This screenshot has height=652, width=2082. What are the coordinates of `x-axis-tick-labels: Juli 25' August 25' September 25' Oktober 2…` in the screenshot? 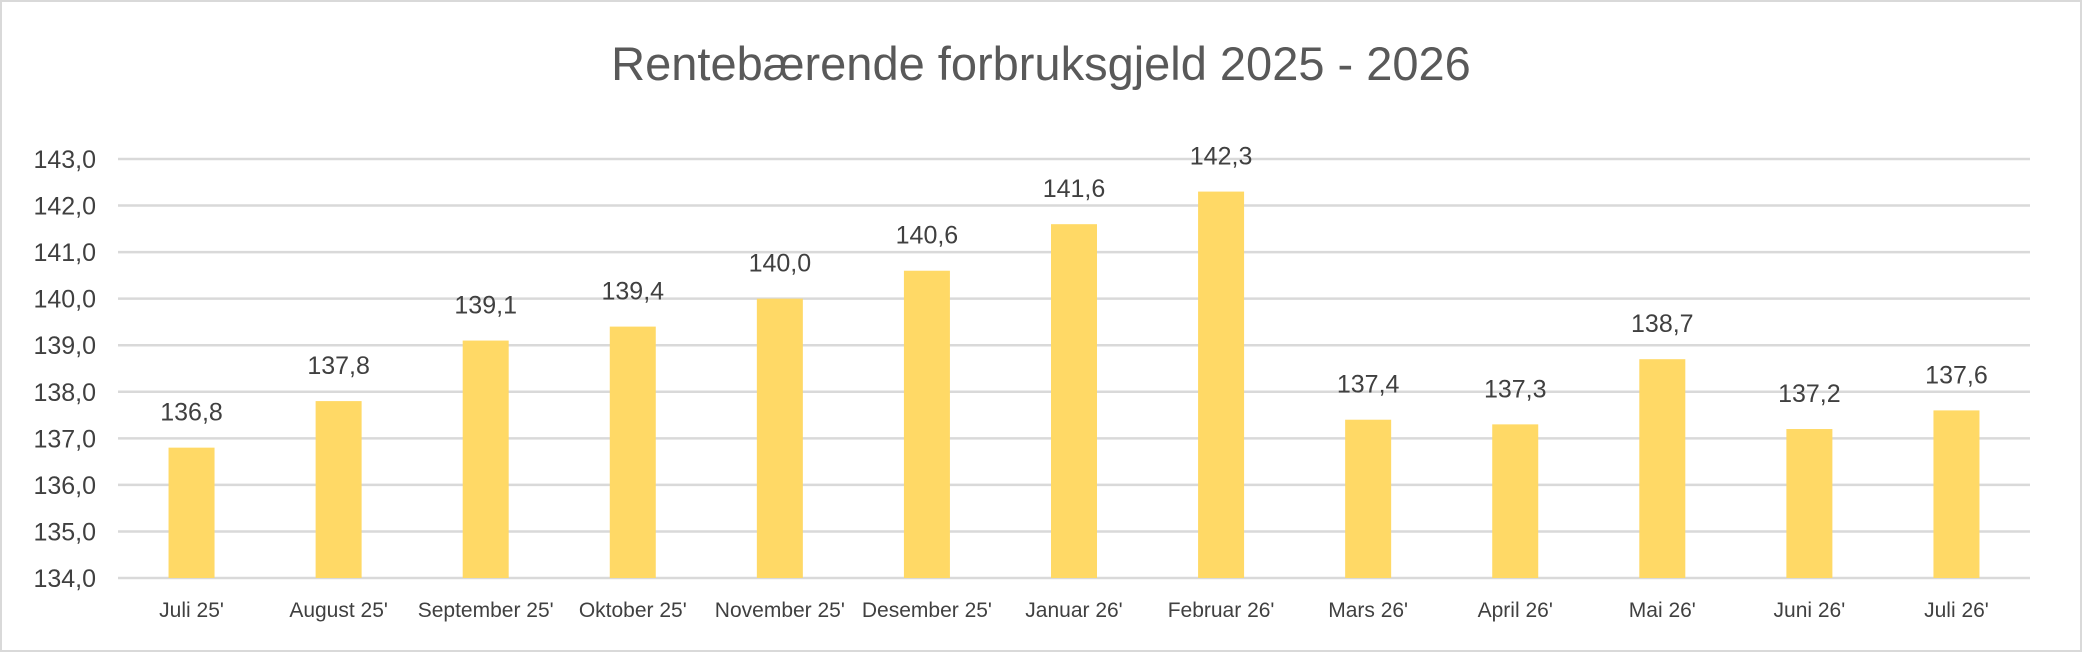 It's located at (1074, 610).